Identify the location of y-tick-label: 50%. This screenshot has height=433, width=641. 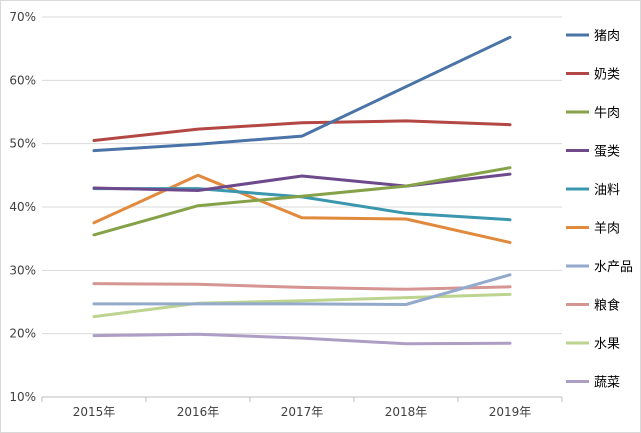
(22, 144).